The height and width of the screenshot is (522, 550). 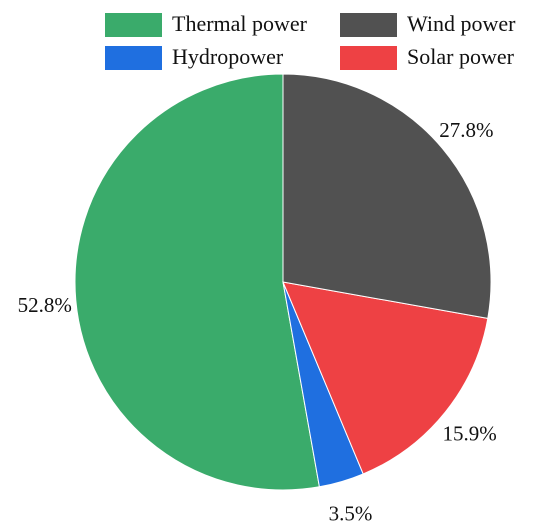 I want to click on slice-label: 3.5%, so click(x=351, y=511).